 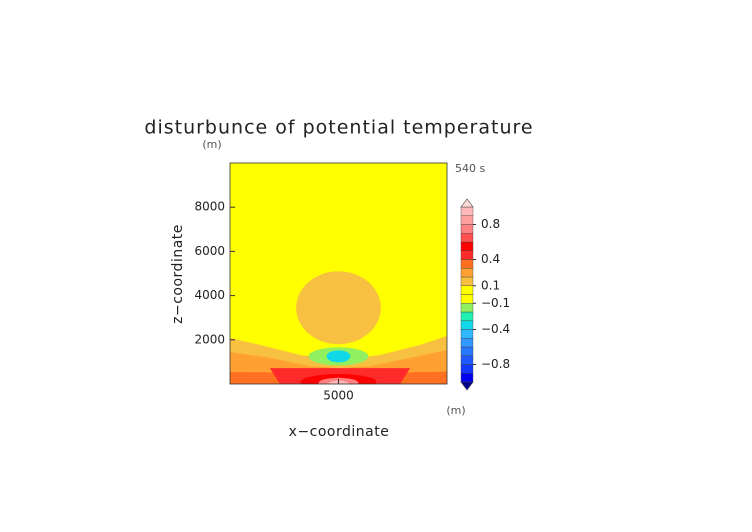 What do you see at coordinates (338, 128) in the screenshot?
I see `chart-title: disturbunce of potential temperature` at bounding box center [338, 128].